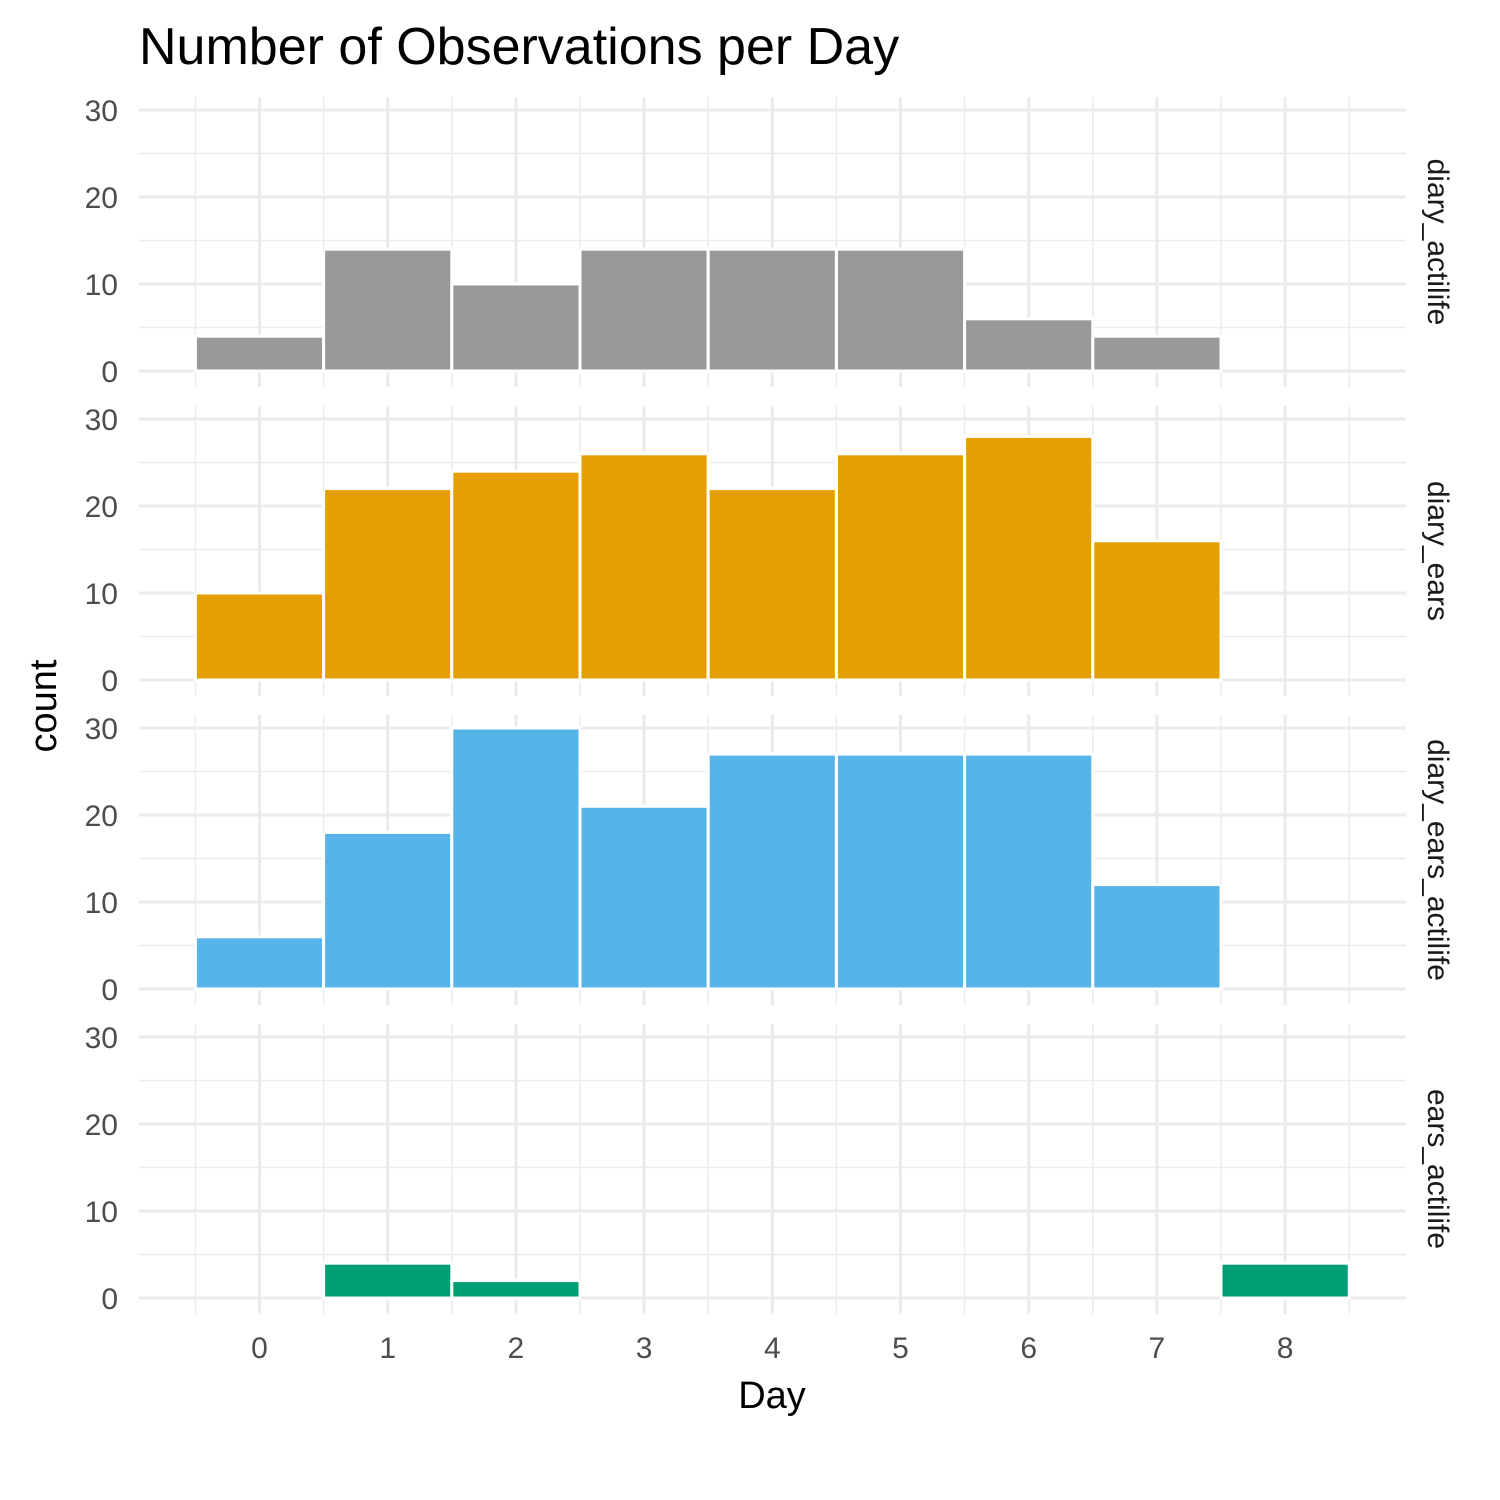 The width and height of the screenshot is (1500, 1500). Describe the element at coordinates (1437, 551) in the screenshot. I see `facet-strip-label: diary_ears` at that location.